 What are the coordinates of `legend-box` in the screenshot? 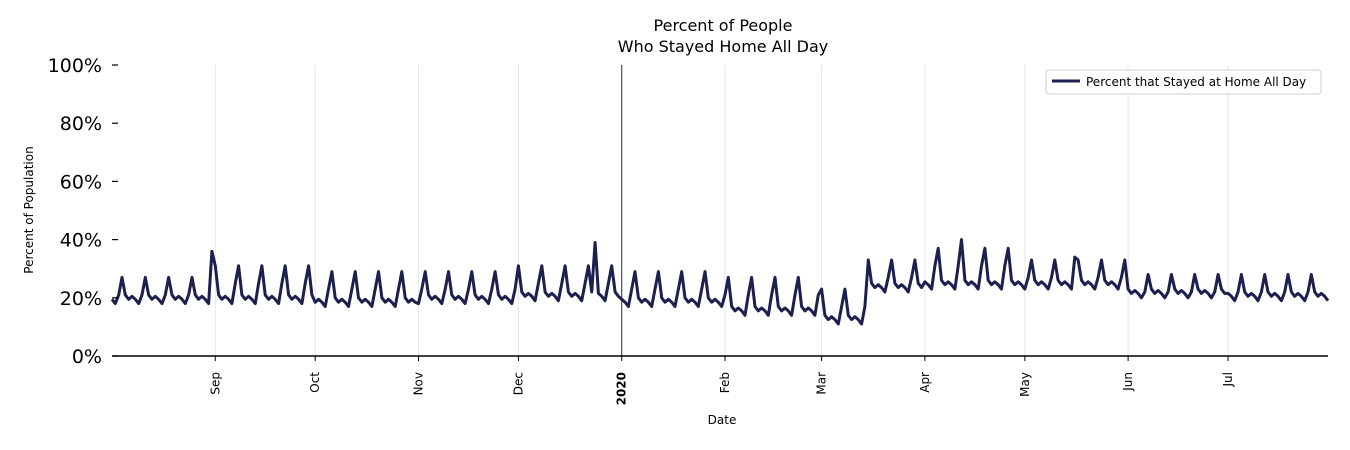 It's located at (1183, 82).